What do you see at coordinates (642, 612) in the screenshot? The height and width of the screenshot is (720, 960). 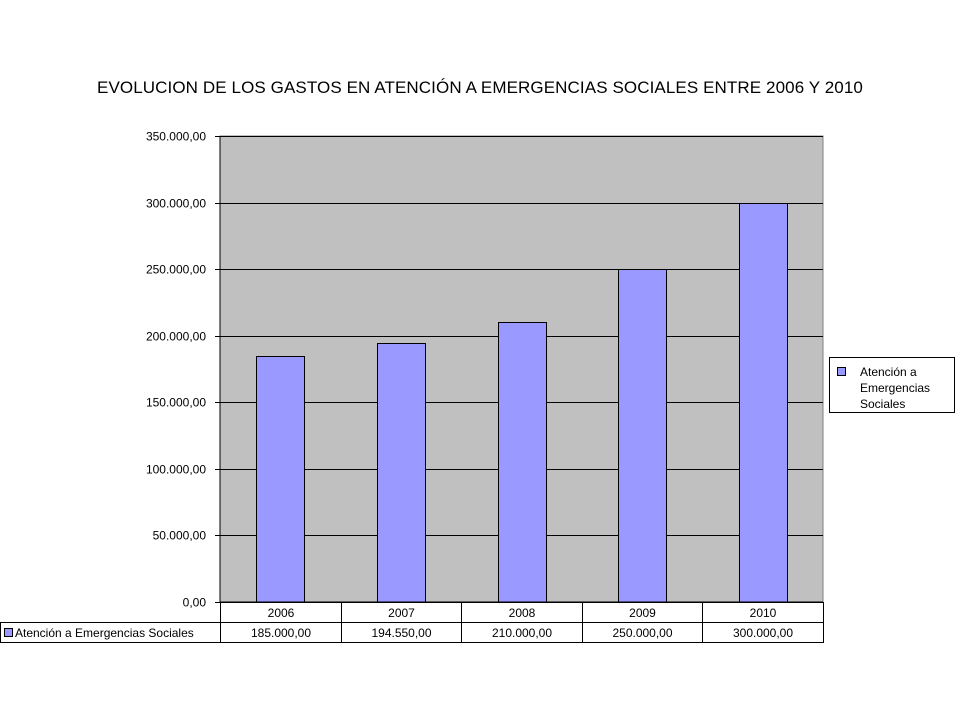 I see `data-table-category: 2009` at bounding box center [642, 612].